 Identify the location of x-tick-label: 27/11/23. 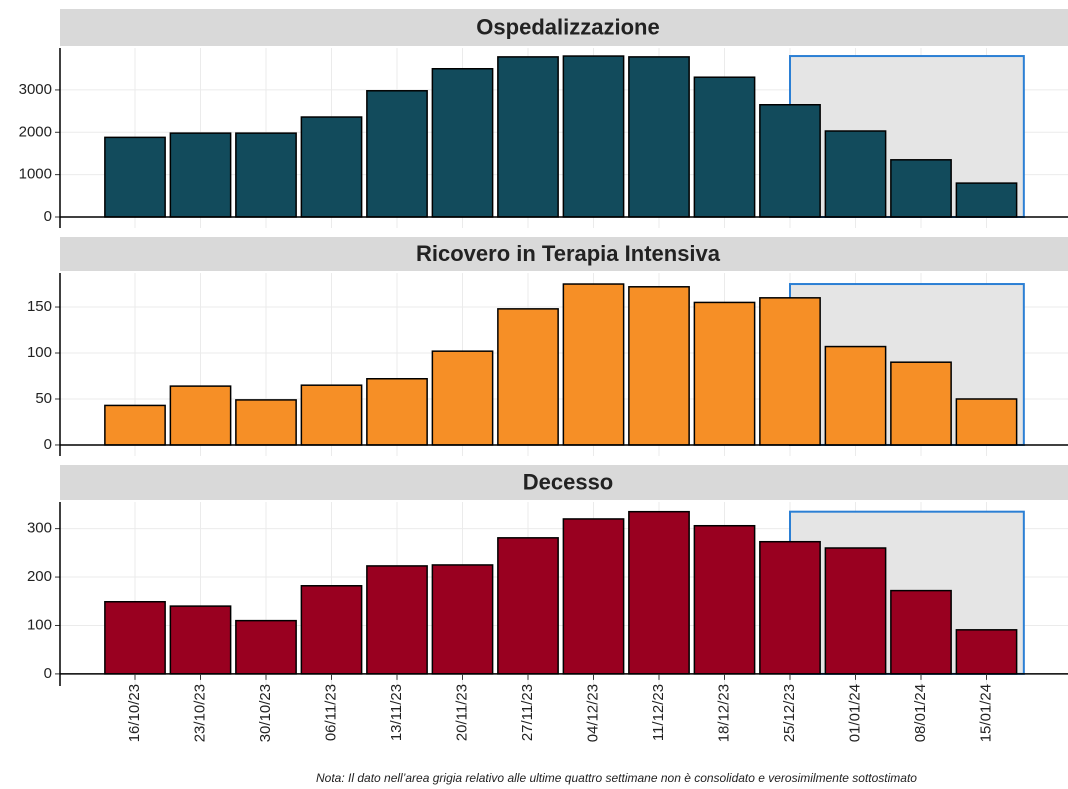
(527, 712).